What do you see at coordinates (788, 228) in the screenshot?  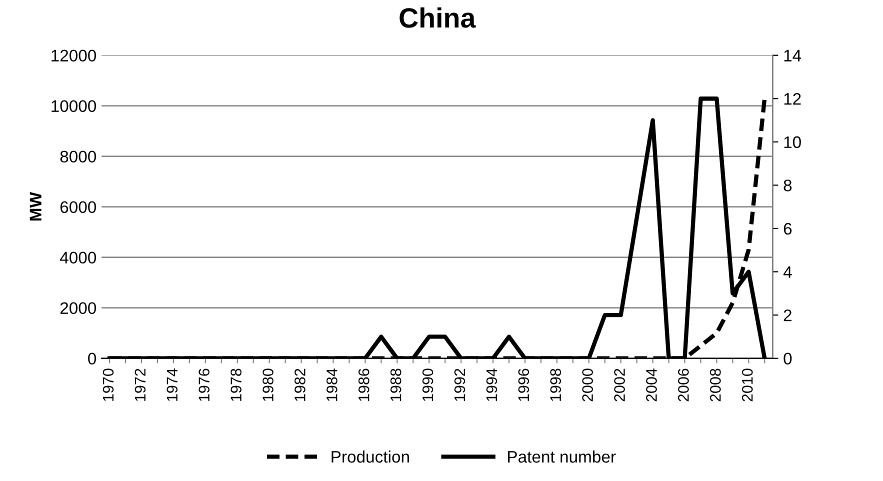 I see `y2-tick-label: 6` at bounding box center [788, 228].